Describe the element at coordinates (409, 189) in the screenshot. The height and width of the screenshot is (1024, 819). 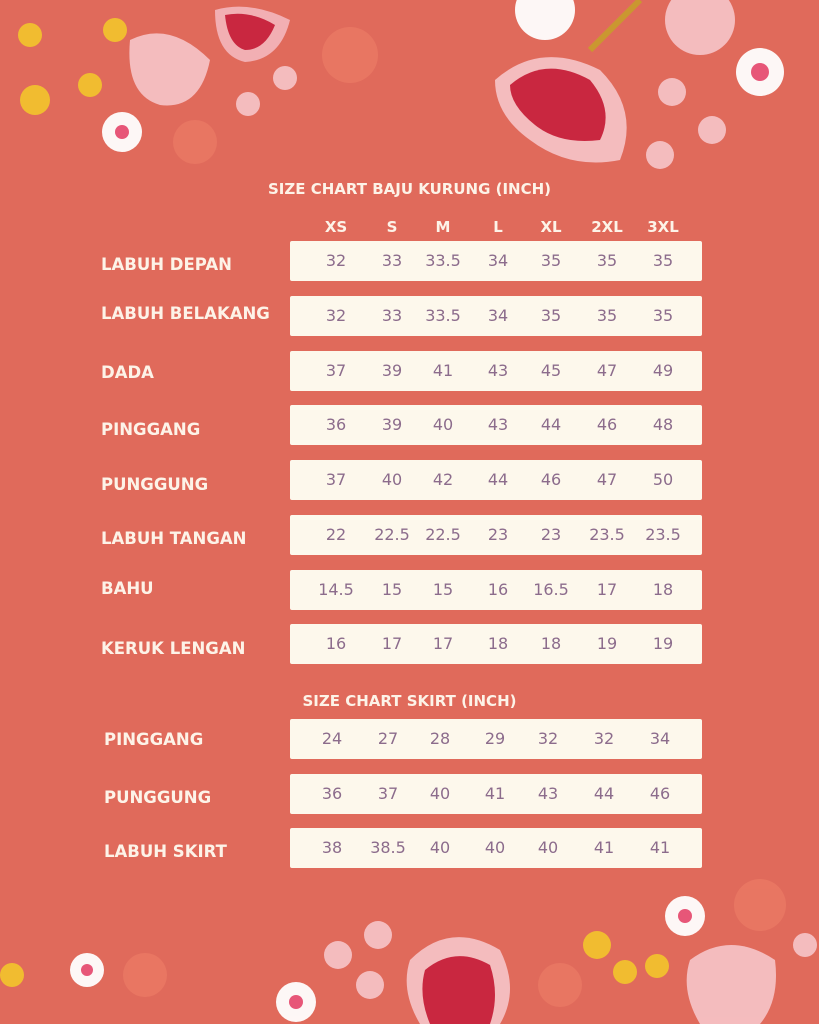
I see `baju-title: SIZE CHART BAJU KURUNG (INCH)` at that location.